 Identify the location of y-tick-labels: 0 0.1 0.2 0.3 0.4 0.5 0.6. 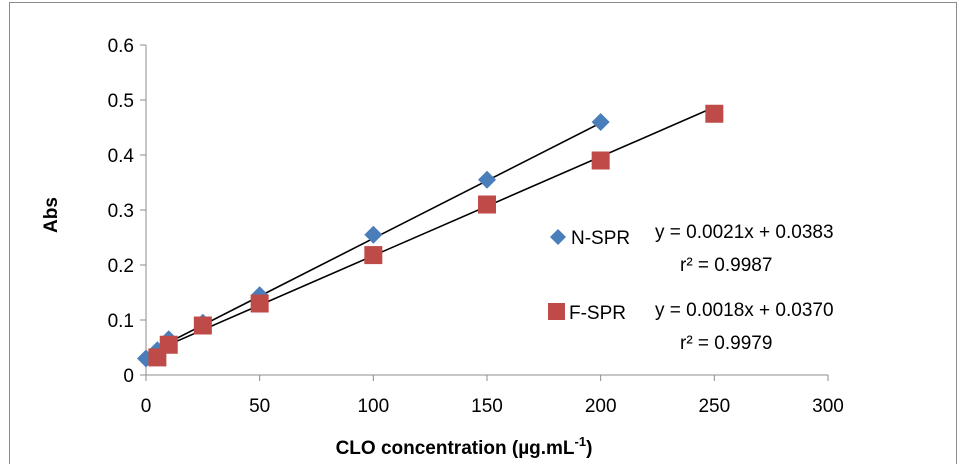
(121, 211).